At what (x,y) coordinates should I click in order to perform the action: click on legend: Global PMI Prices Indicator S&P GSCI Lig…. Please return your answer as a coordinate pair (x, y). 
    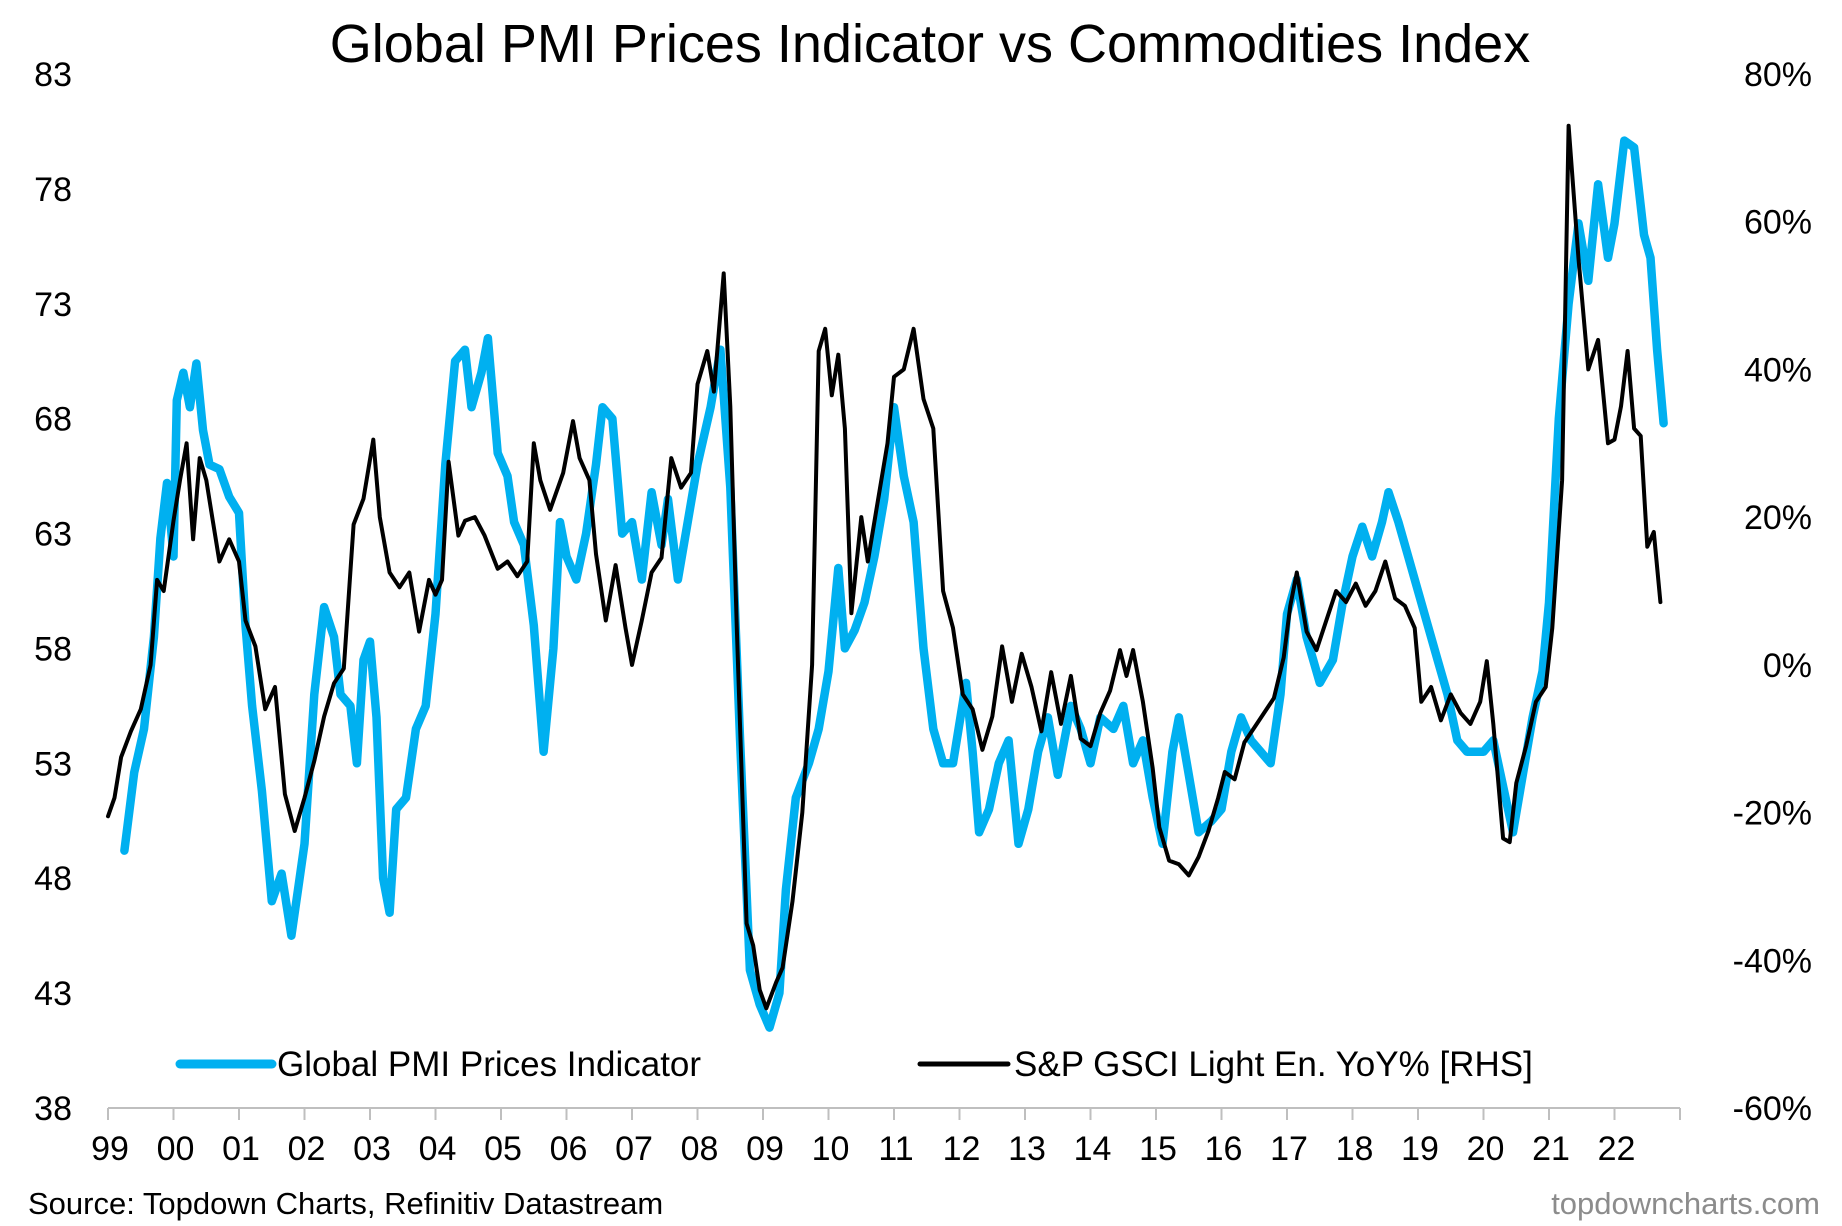
    Looking at the image, I should click on (854, 1064).